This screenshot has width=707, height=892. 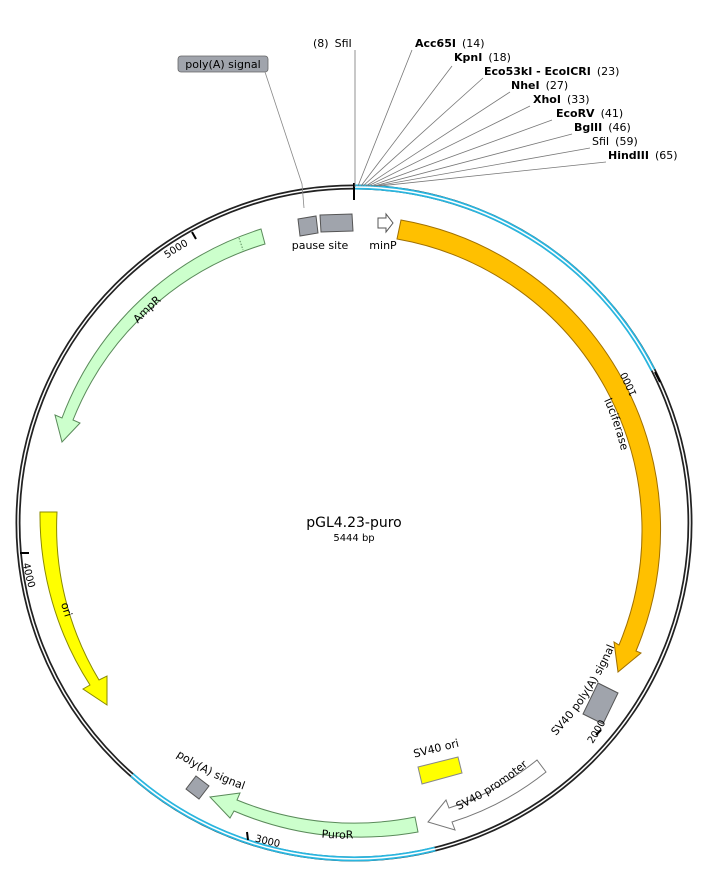 I want to click on site-sfi-2: SfiI (59), so click(x=615, y=141).